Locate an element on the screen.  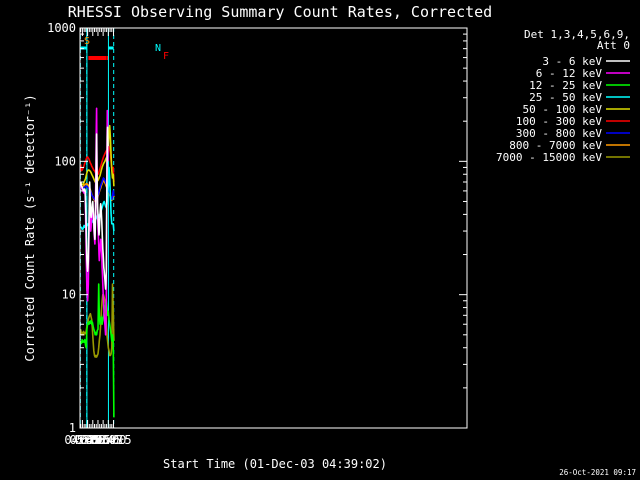
legend-label-300-800-kev: 300 - 800 keV is located at coordinates (559, 133).